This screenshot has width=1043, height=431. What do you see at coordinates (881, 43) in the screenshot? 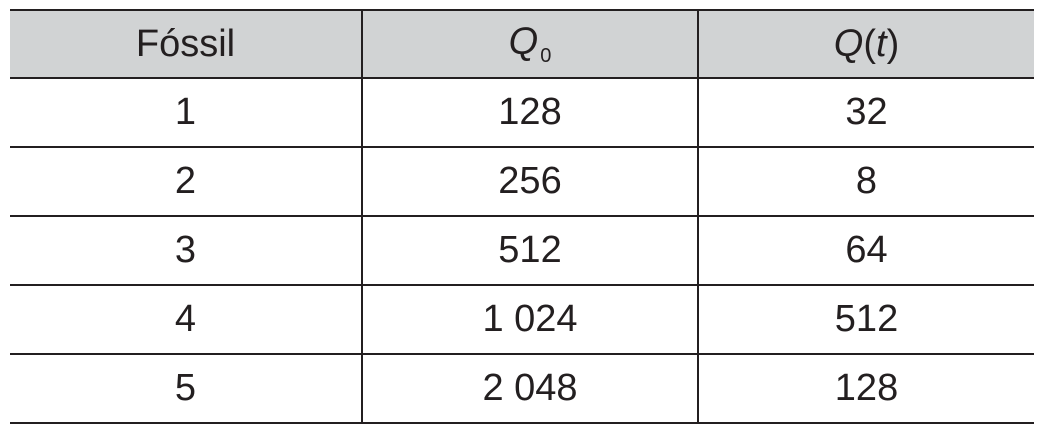
I see `header-qt-variable: t` at bounding box center [881, 43].